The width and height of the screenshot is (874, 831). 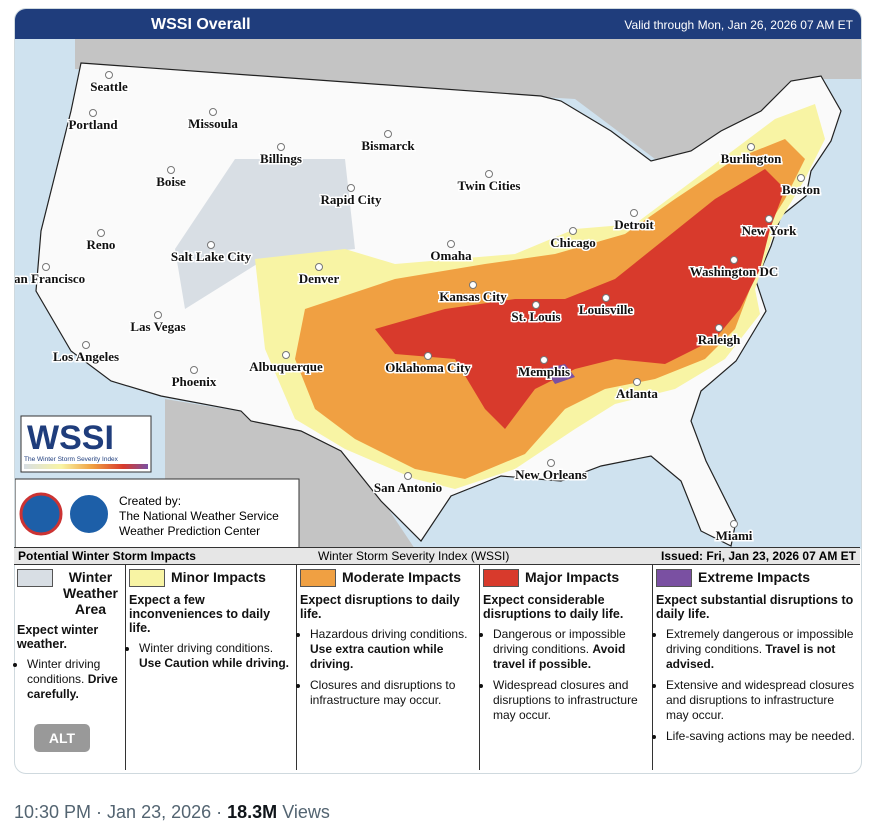 What do you see at coordinates (489, 185) in the screenshot?
I see `city-label: Twin Cities` at bounding box center [489, 185].